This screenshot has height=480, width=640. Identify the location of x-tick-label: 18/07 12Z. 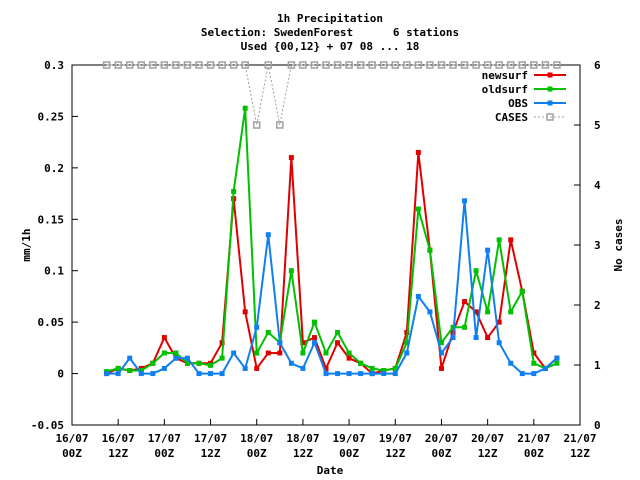
(303, 446).